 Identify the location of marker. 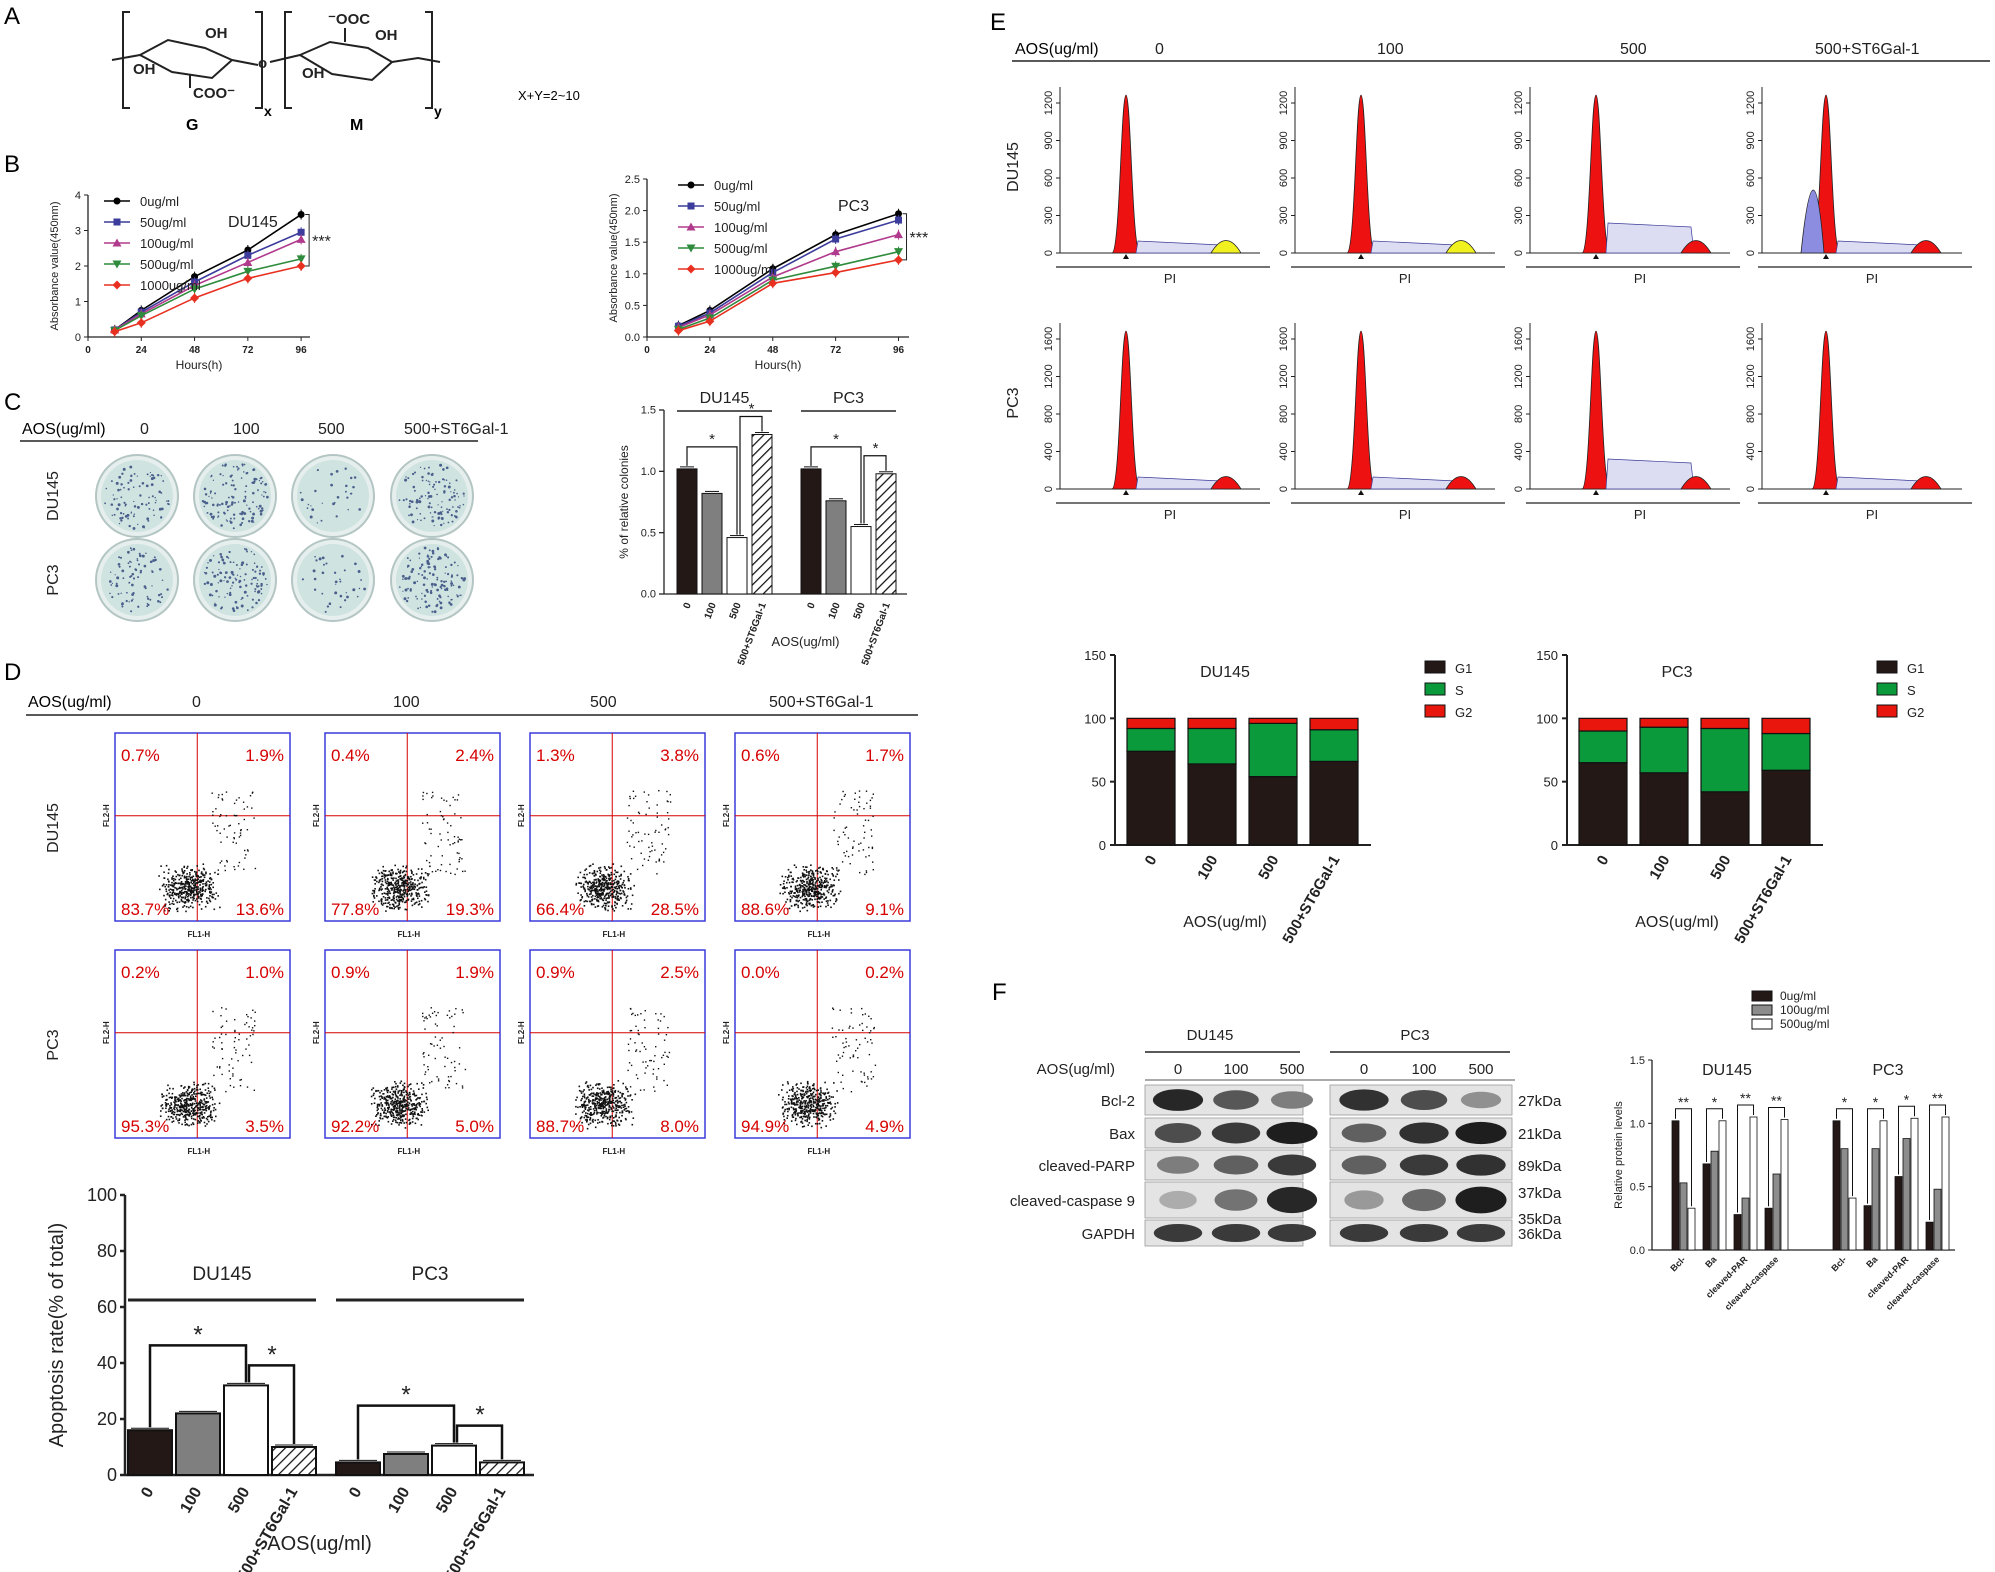
(301, 259).